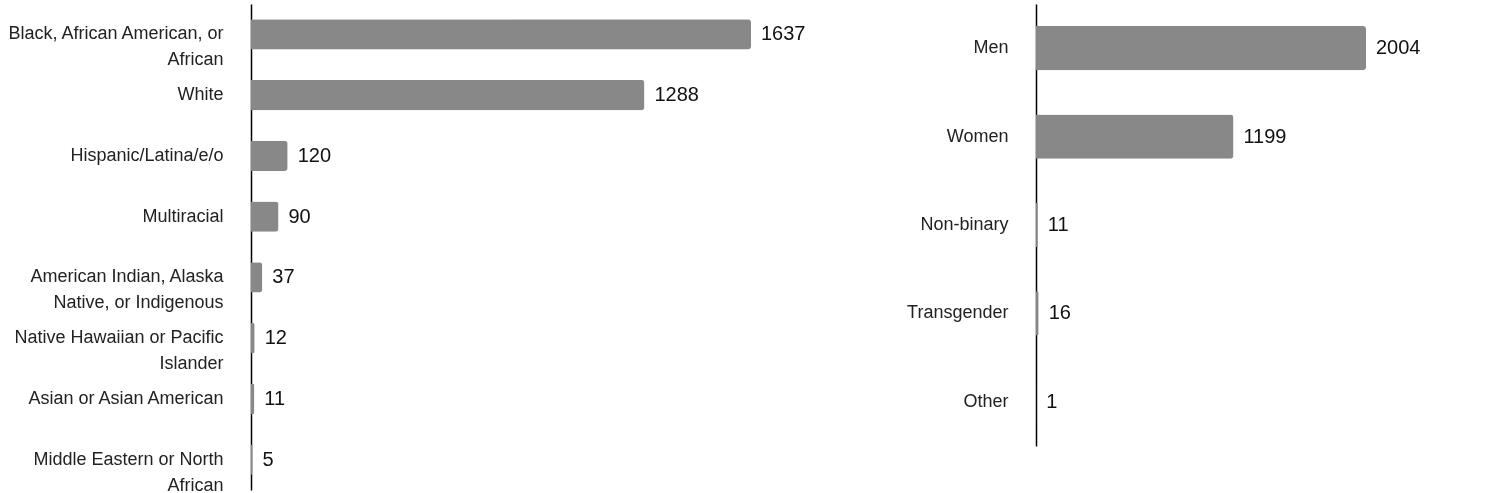  What do you see at coordinates (1059, 312) in the screenshot?
I see `data-label: 16` at bounding box center [1059, 312].